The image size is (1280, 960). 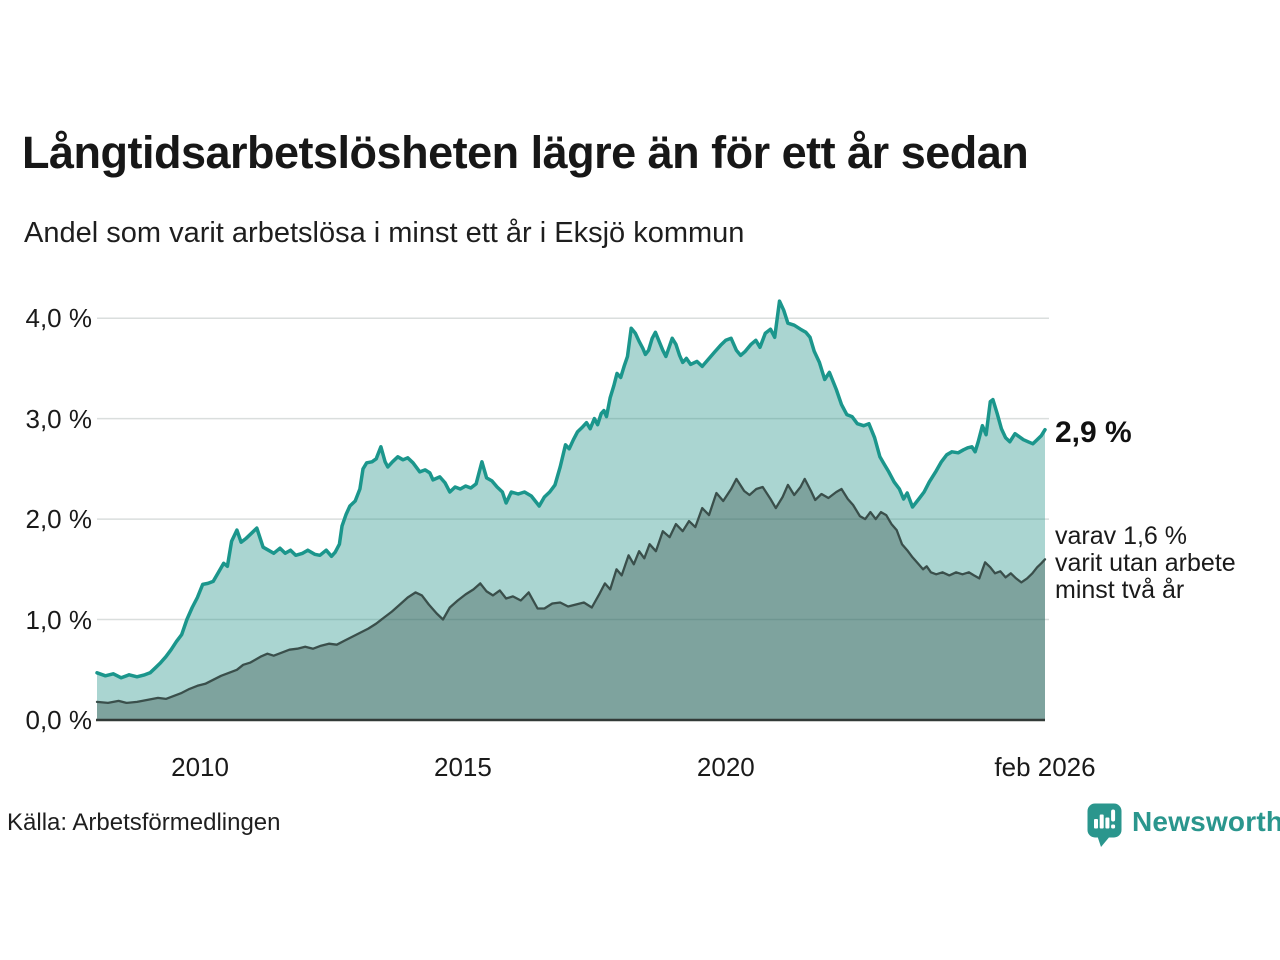 I want to click on brand-name: Newsworthy, so click(x=1206, y=821).